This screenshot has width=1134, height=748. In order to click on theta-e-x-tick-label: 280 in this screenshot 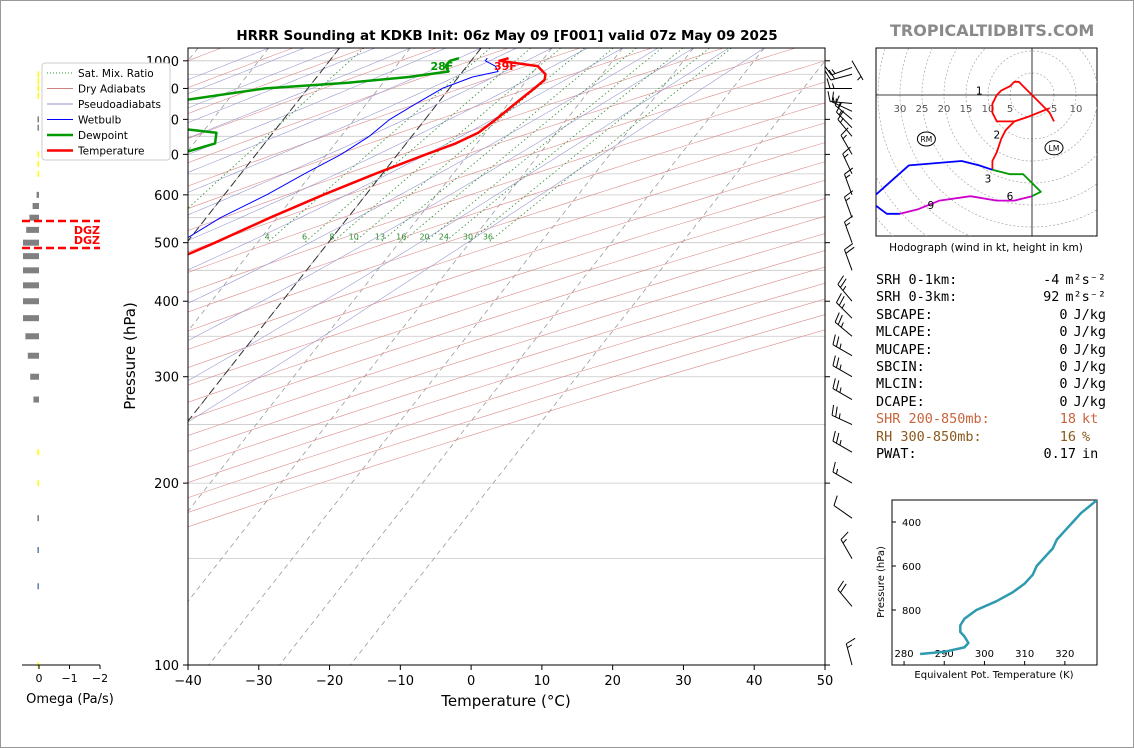, I will do `click(904, 654)`.